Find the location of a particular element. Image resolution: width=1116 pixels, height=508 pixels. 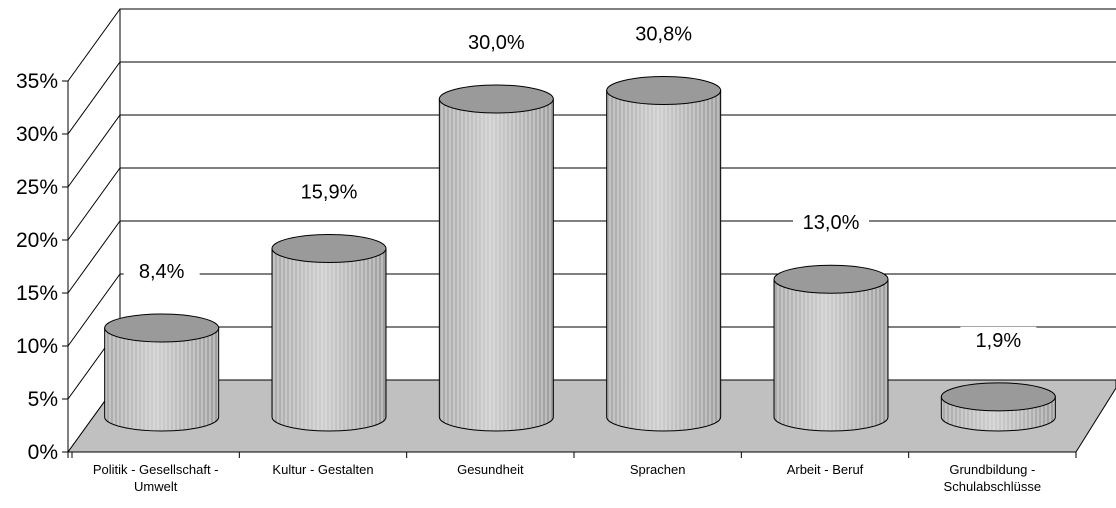

y-tick-label: 20% is located at coordinates (37, 240).